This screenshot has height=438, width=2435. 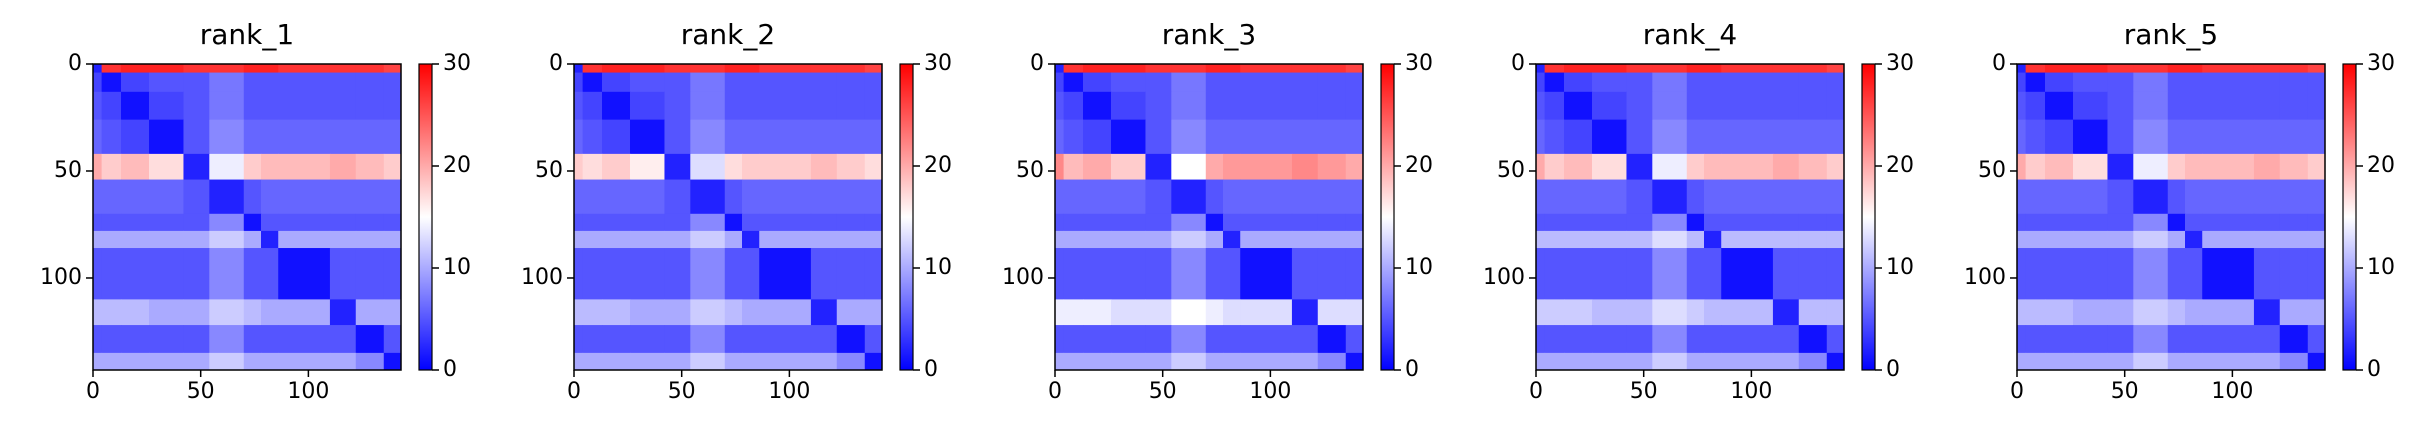 What do you see at coordinates (247, 34) in the screenshot?
I see `chart-title: rank_1` at bounding box center [247, 34].